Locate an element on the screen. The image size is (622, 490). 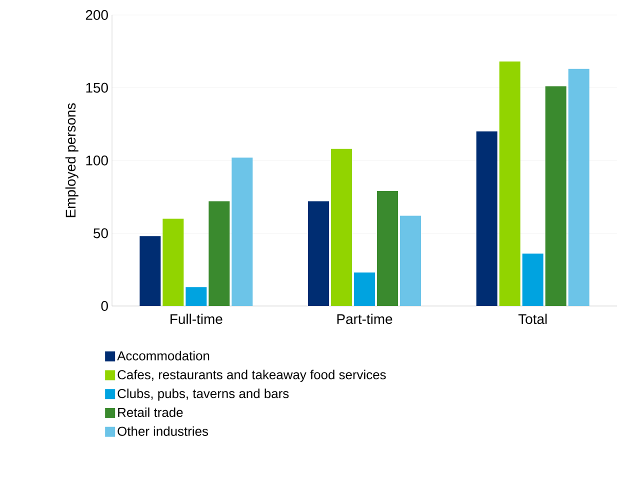
legend-label: Accommodation is located at coordinates (163, 355).